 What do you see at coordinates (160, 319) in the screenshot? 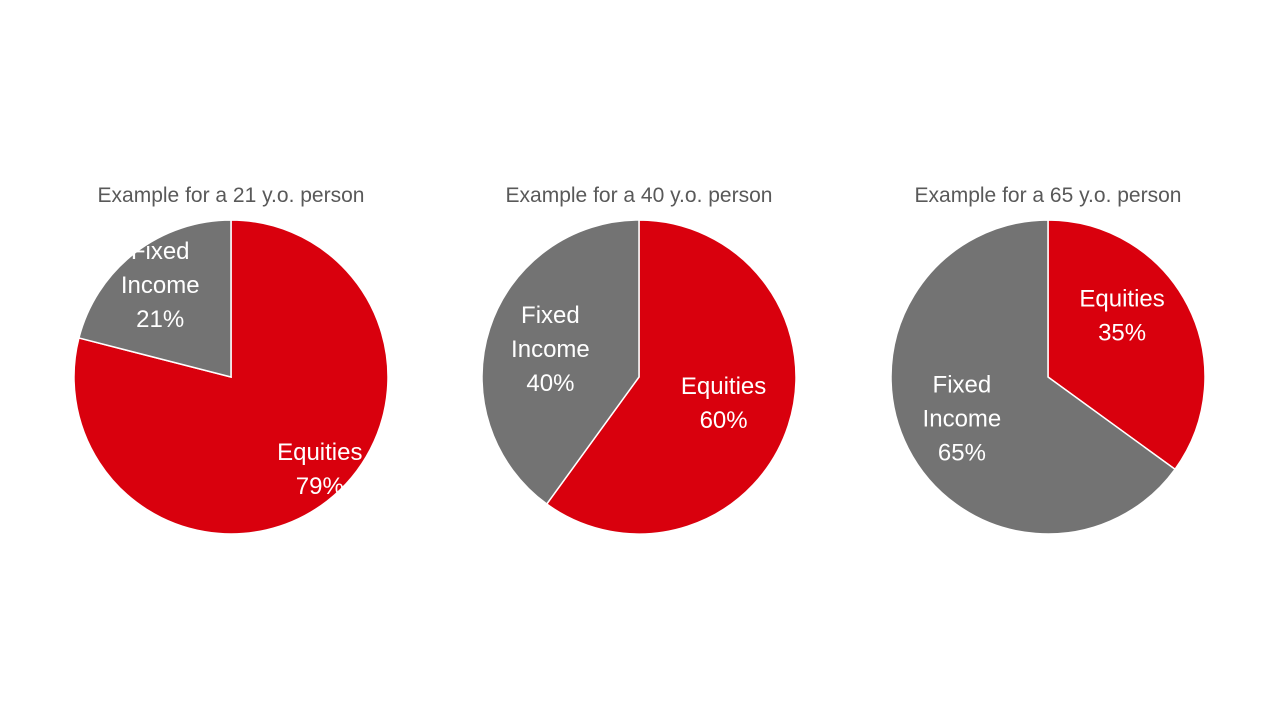
I see `pie-slice-label-line: 21%` at bounding box center [160, 319].